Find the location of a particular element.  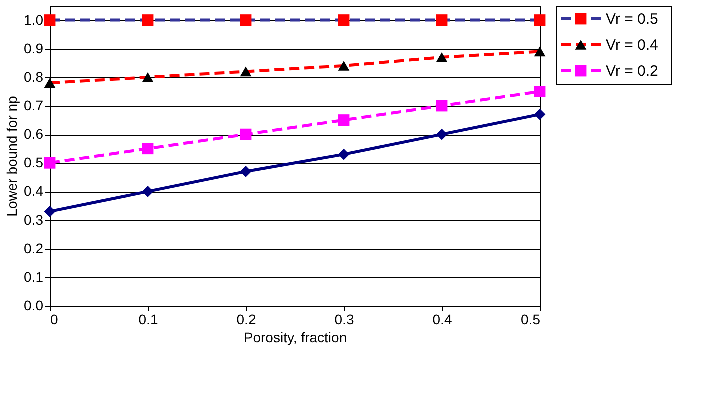

x-axis-title: Porosity, fraction is located at coordinates (296, 338).